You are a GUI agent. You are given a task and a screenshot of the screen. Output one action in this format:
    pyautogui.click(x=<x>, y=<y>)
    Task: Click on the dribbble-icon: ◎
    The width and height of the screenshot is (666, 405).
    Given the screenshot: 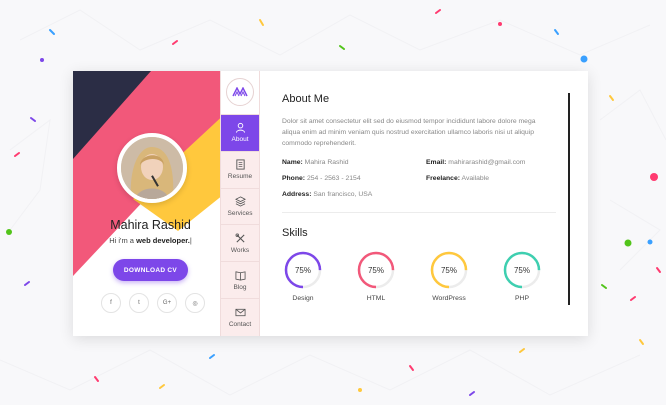 What is the action you would take?
    pyautogui.click(x=195, y=303)
    